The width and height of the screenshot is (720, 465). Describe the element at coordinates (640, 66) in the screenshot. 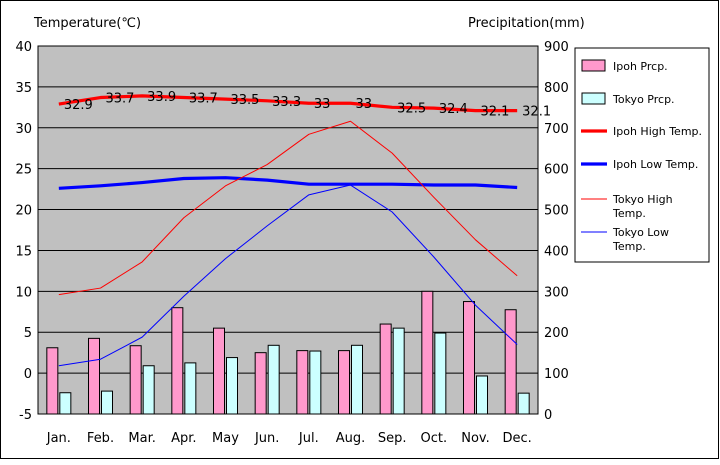

I see `legend-label-ipoh-prcp: Ipoh Prcp.` at that location.